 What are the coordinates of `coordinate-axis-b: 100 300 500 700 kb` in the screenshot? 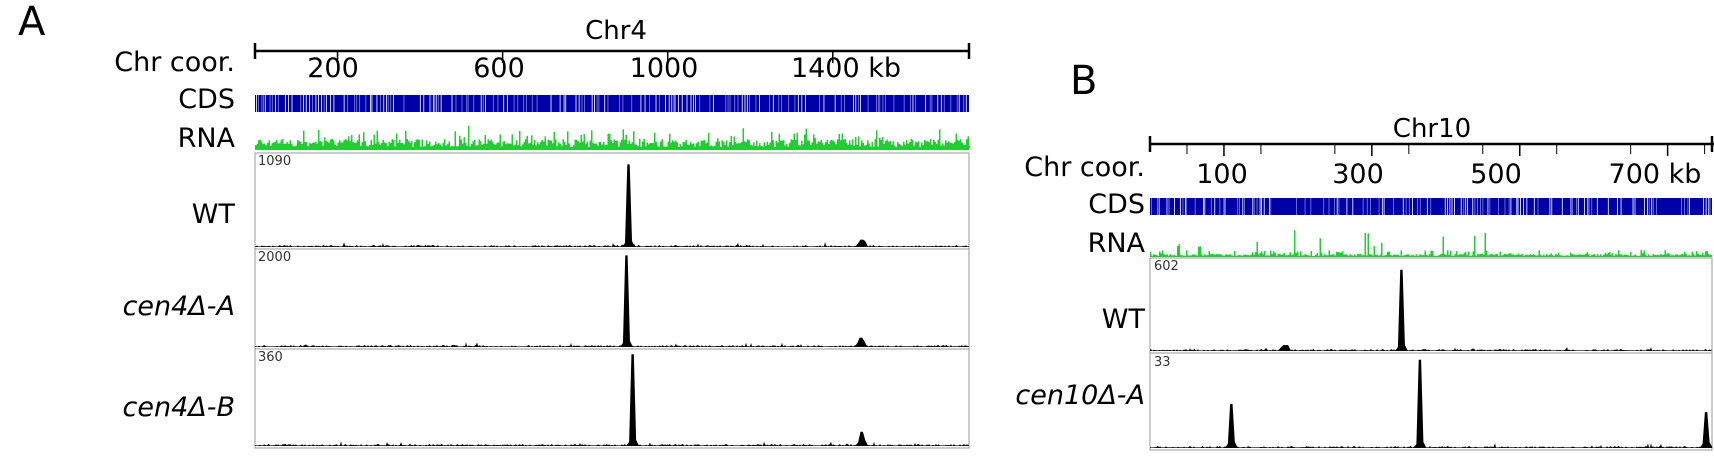 It's located at (1431, 163).